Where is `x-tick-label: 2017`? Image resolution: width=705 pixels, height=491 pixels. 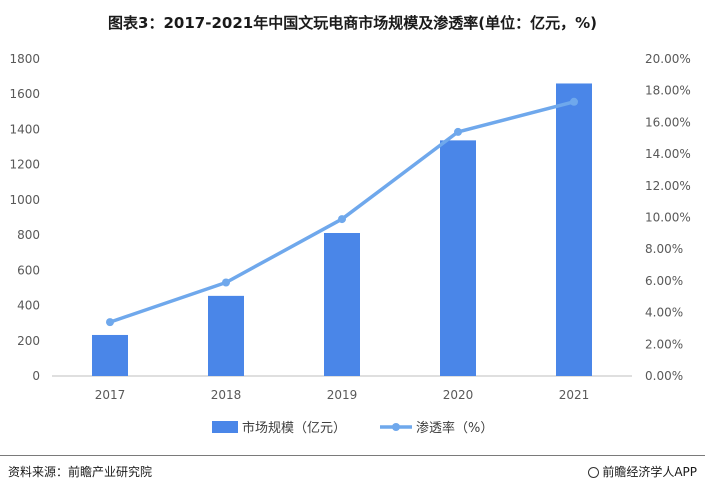 x-tick-label: 2017 is located at coordinates (110, 395).